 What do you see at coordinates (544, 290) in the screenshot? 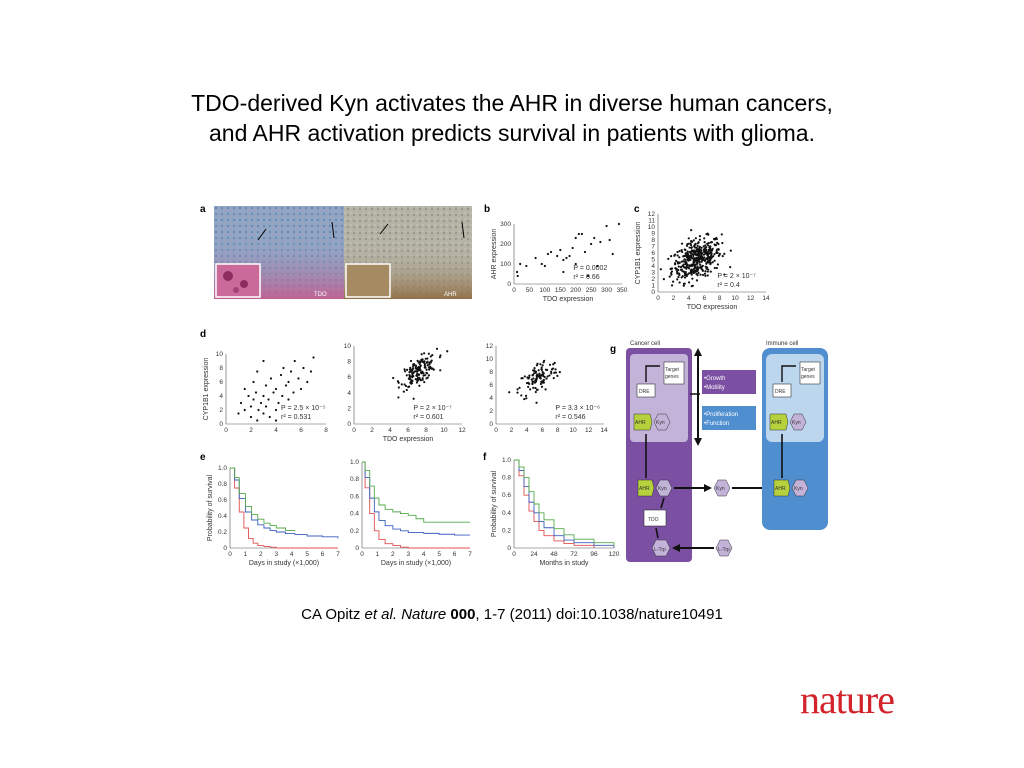
I see `b-x-tick-label: 100` at bounding box center [544, 290].